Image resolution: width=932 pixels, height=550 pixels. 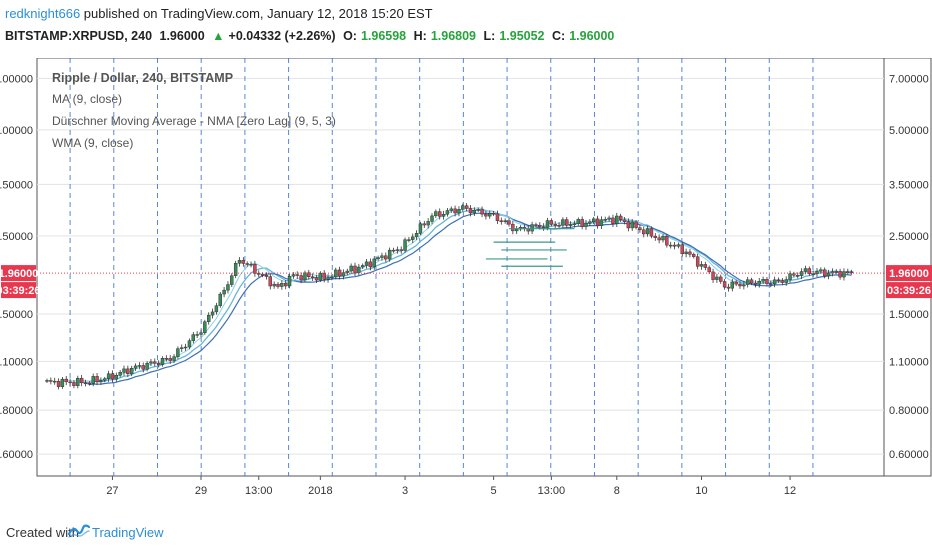 What do you see at coordinates (87, 99) in the screenshot?
I see `legend-ma: MA (9, close)` at bounding box center [87, 99].